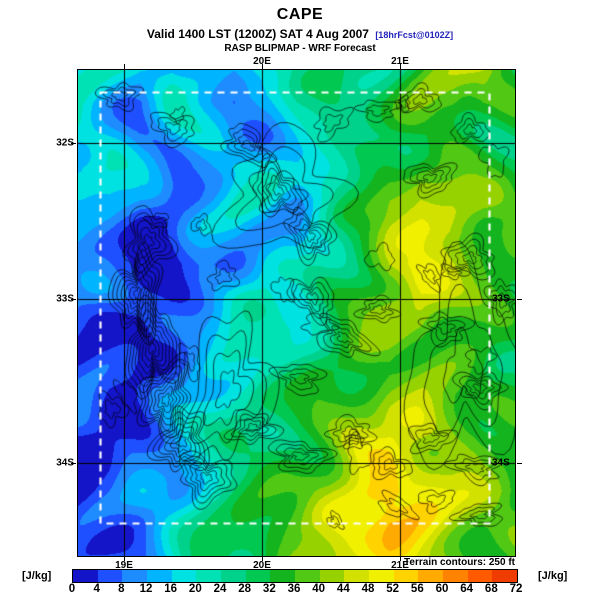 The width and height of the screenshot is (600, 600). What do you see at coordinates (300, 14) in the screenshot?
I see `chart-title: CAPE` at bounding box center [300, 14].